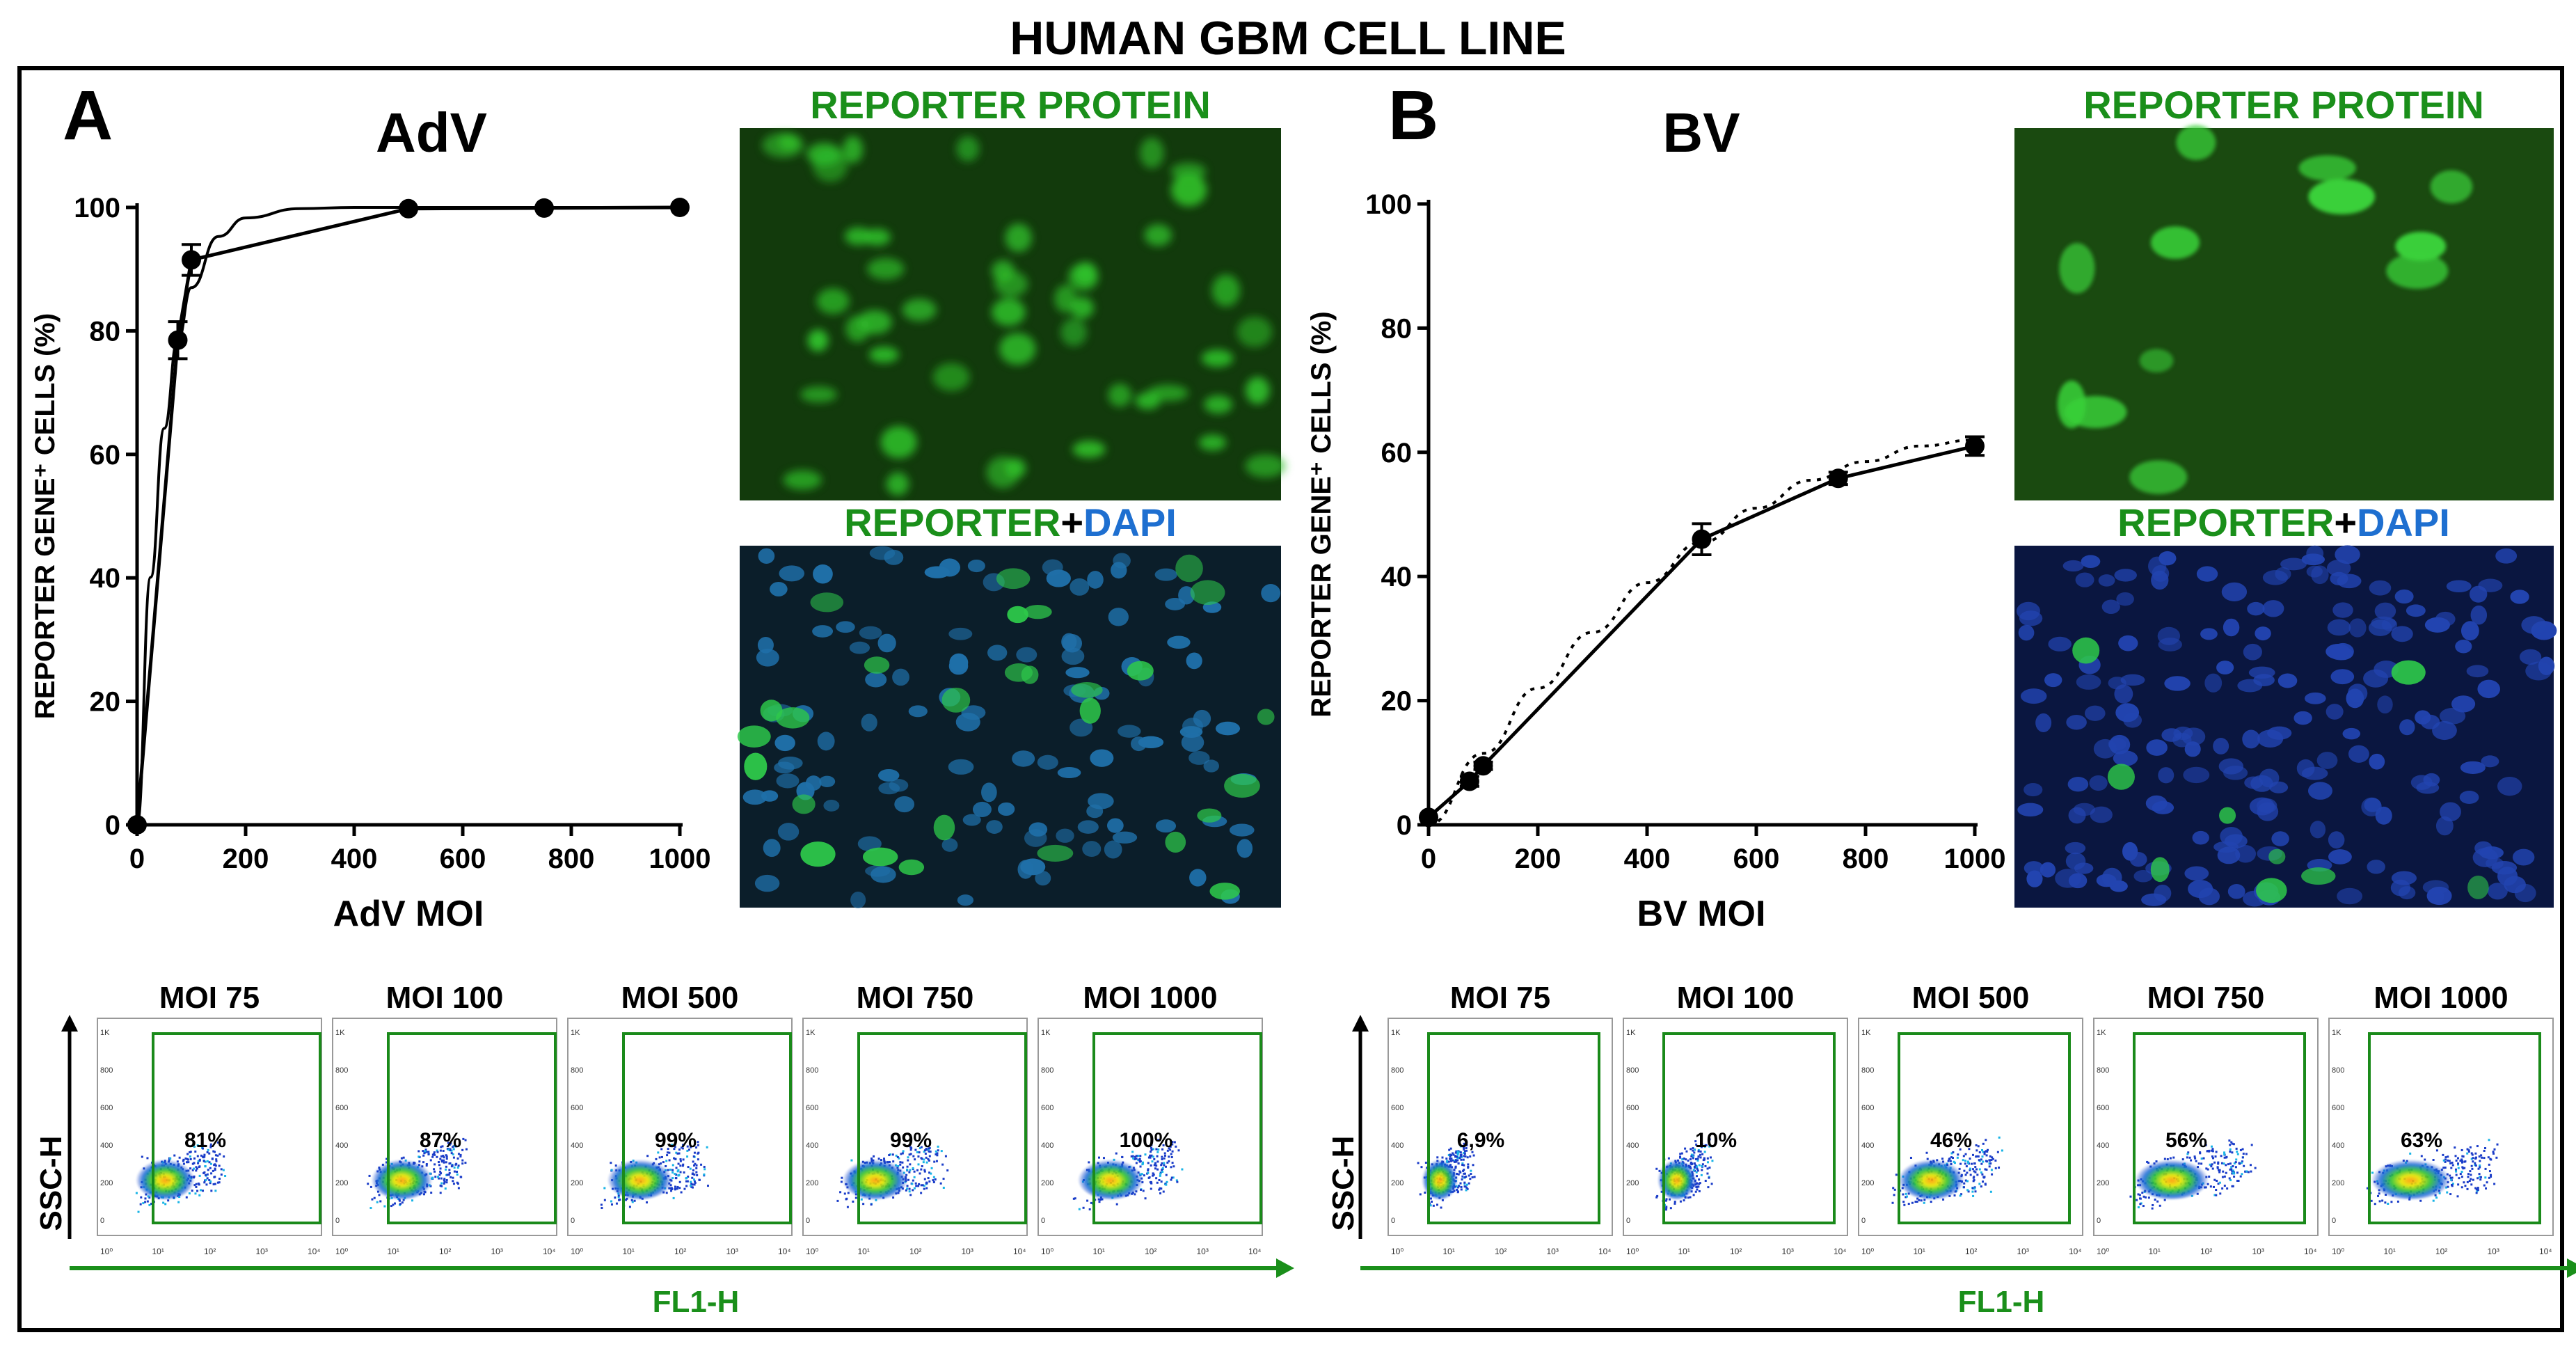 The height and width of the screenshot is (1351, 2576). I want to click on x-tick-label: 600, so click(463, 859).